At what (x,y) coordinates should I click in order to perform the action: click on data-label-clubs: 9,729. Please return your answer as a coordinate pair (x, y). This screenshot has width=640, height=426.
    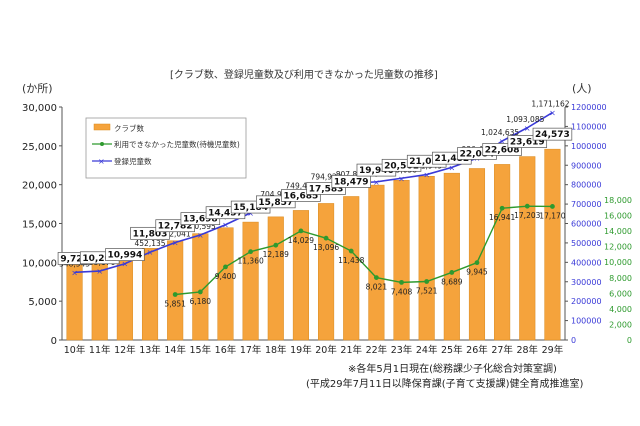
    Looking at the image, I should click on (74, 259).